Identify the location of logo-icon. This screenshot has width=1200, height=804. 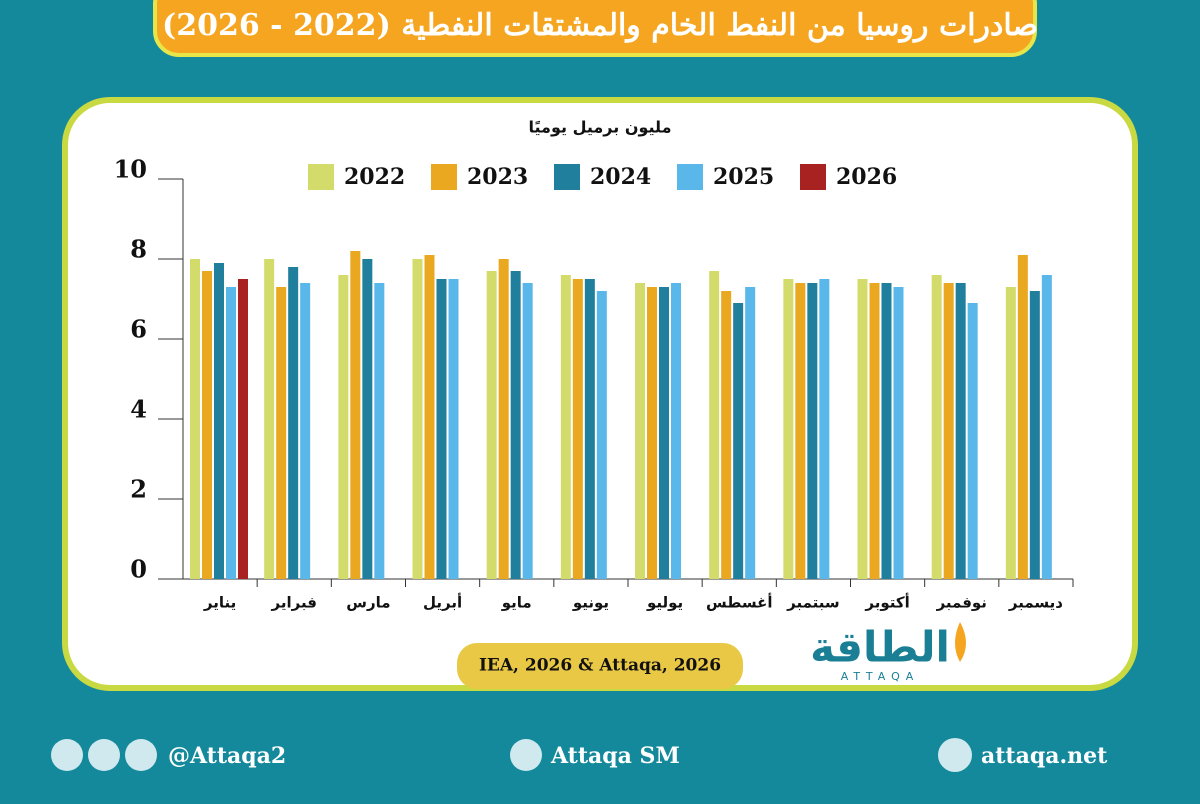
(960, 642).